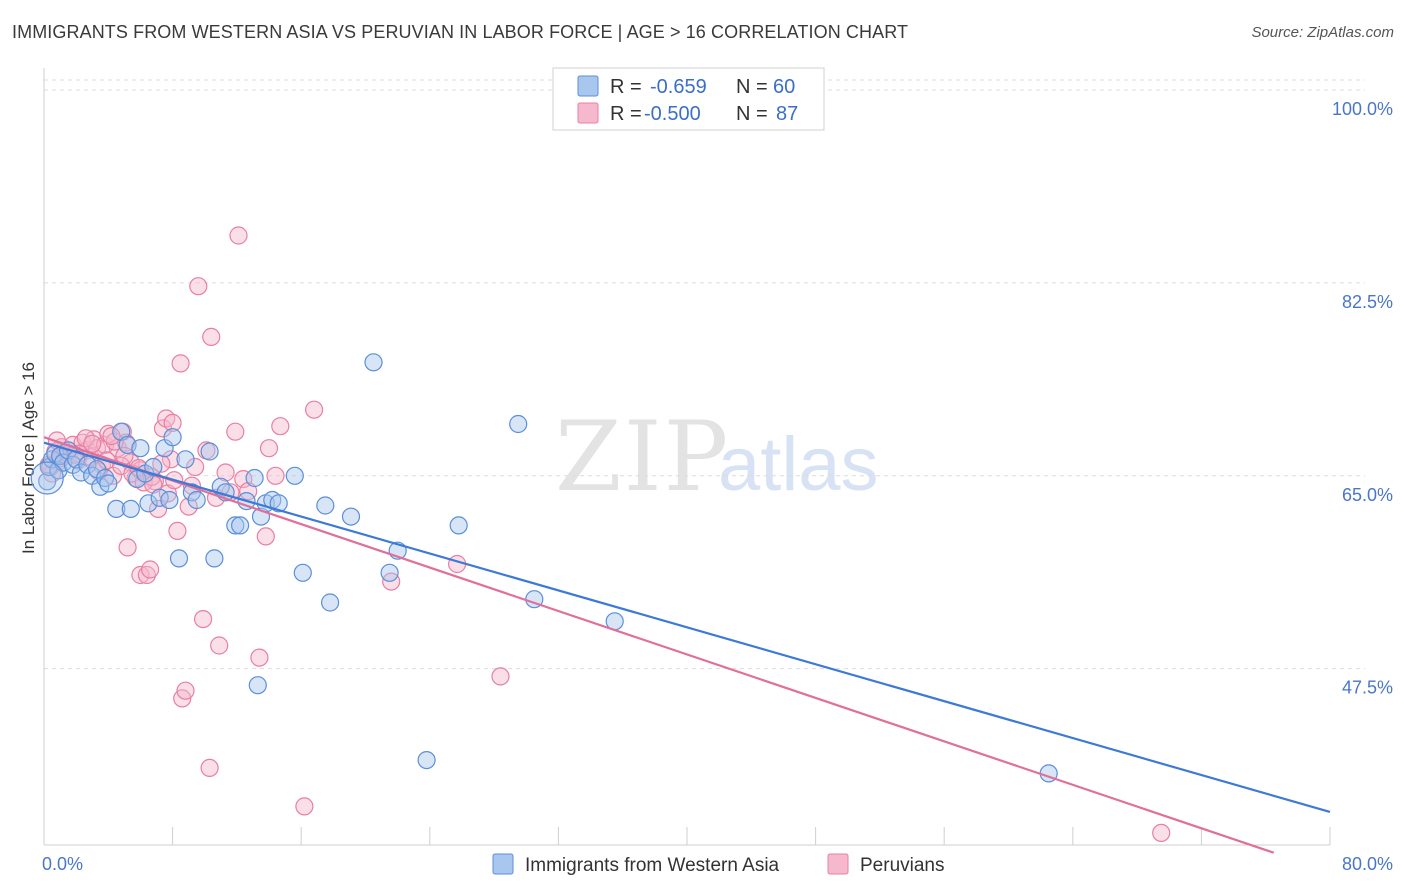 This screenshot has height=892, width=1406. What do you see at coordinates (1367, 864) in the screenshot?
I see `x-tick-label-1: 80.0%` at bounding box center [1367, 864].